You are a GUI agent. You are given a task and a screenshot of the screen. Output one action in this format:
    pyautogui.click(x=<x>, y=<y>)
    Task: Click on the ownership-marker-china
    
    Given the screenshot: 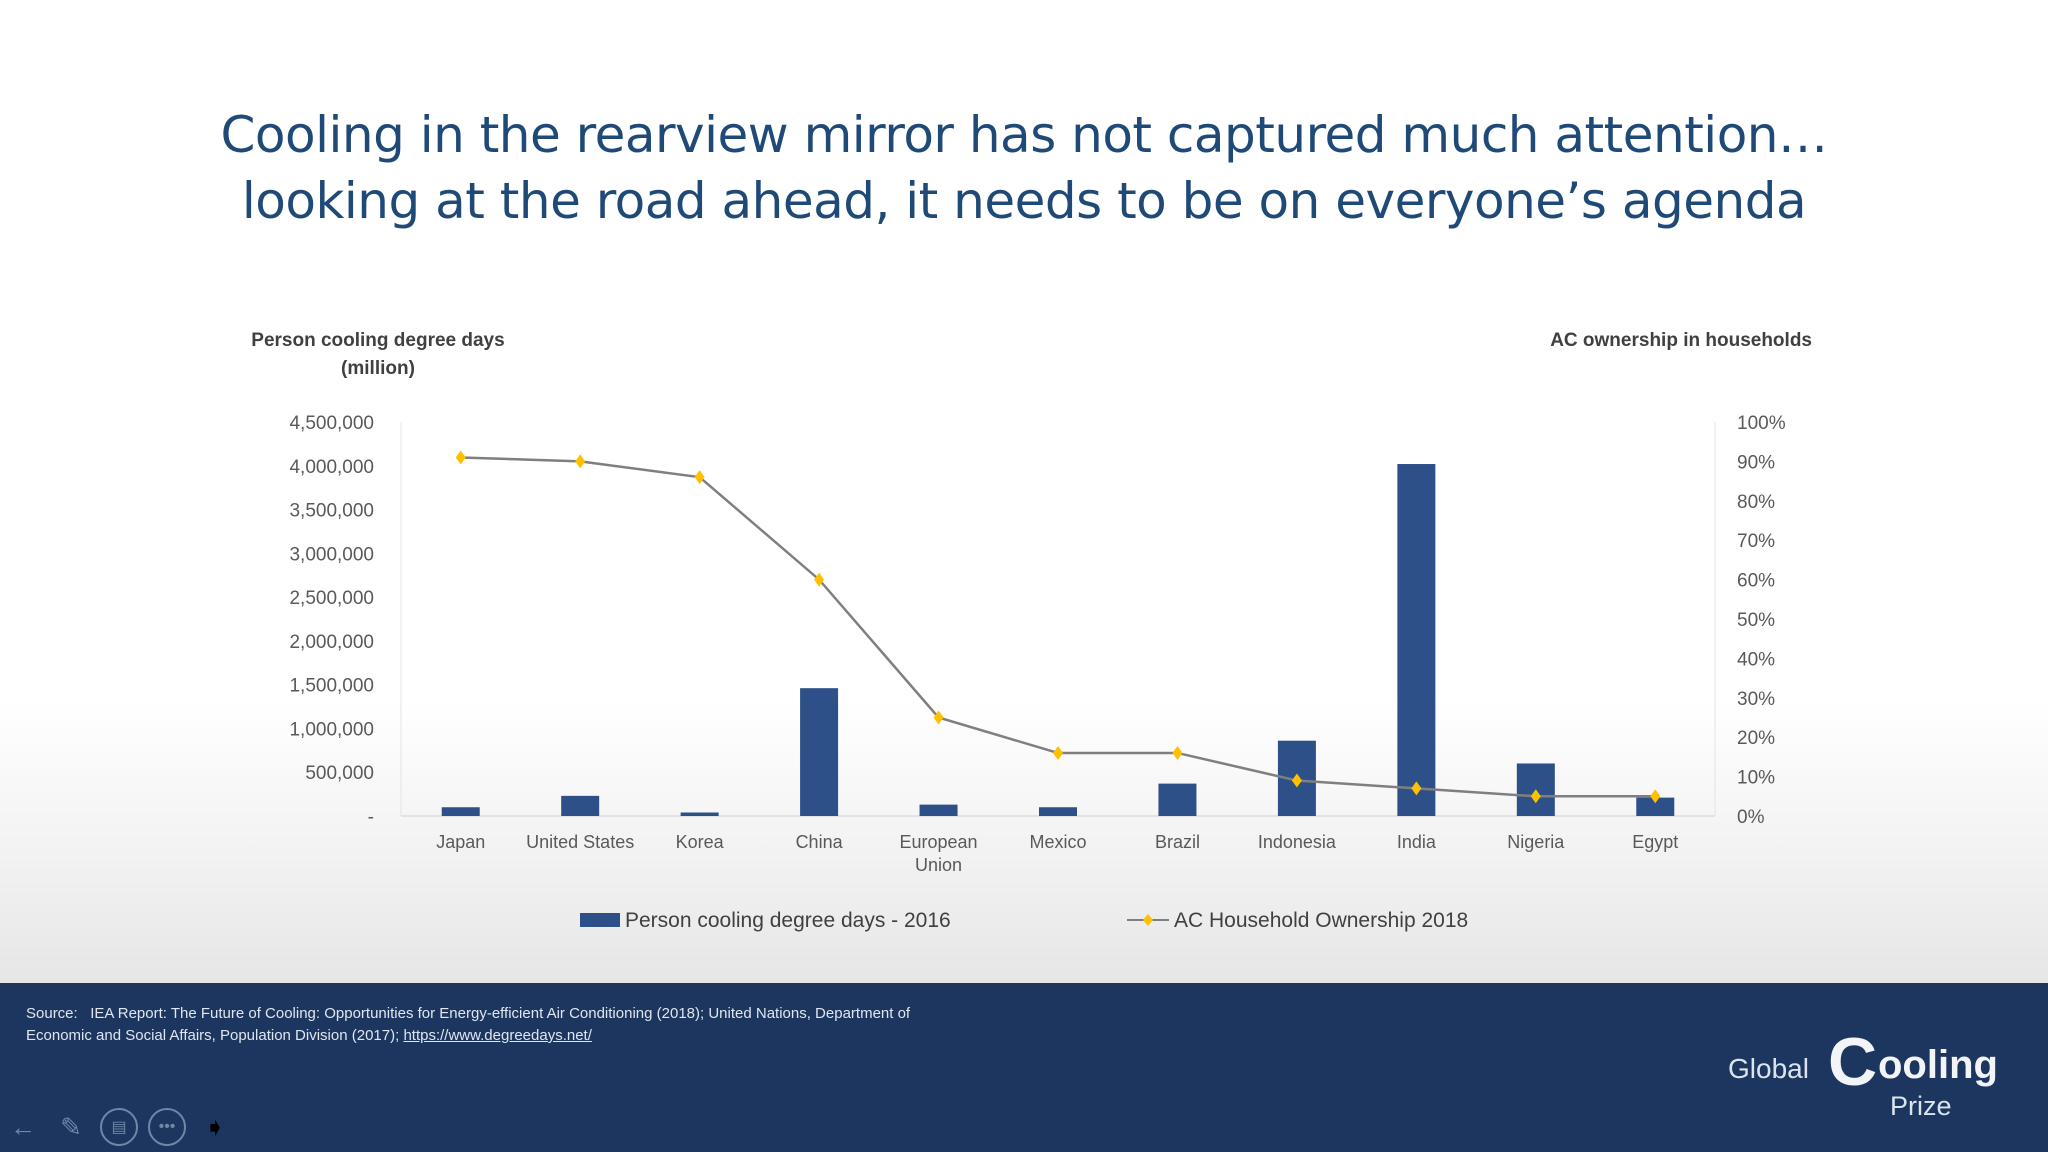 What is the action you would take?
    pyautogui.click(x=819, y=579)
    